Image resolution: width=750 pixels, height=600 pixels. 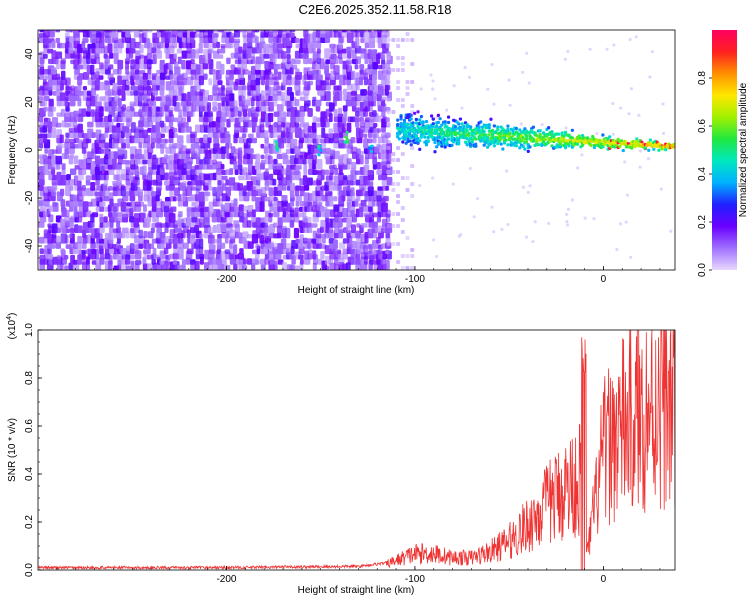 I want to click on x-axis-bottom: -200 -100 0, so click(x=358, y=575).